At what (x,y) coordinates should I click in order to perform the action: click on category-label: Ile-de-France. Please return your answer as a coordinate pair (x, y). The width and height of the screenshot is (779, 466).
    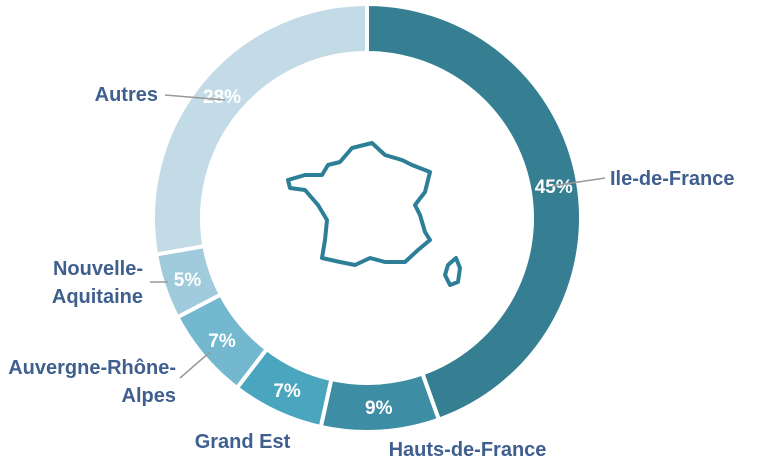
    Looking at the image, I should click on (672, 179).